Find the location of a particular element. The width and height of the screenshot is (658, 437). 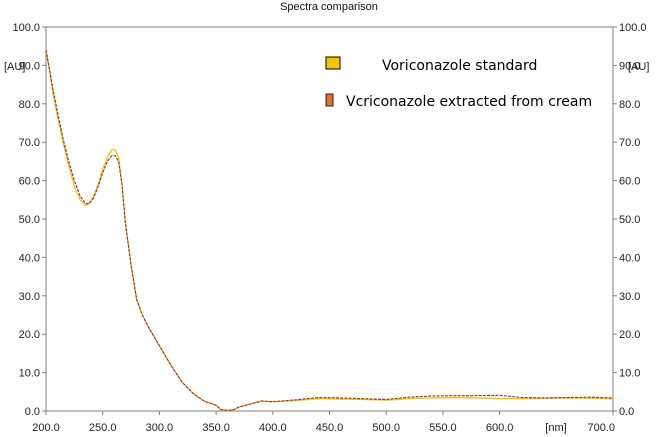

legend-swatch-extracted is located at coordinates (329, 100).